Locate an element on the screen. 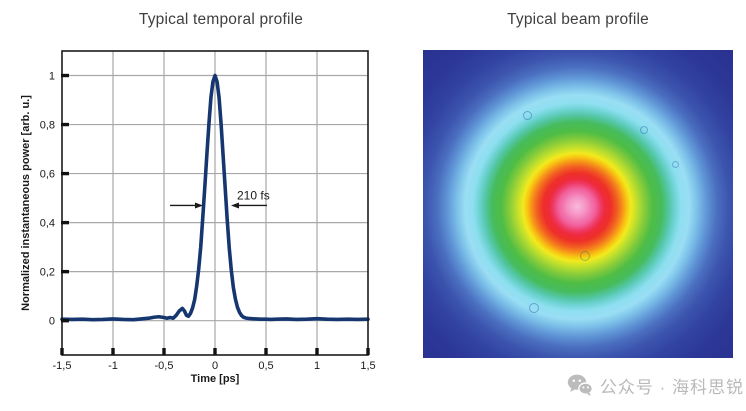  wechat-icon is located at coordinates (580, 385).